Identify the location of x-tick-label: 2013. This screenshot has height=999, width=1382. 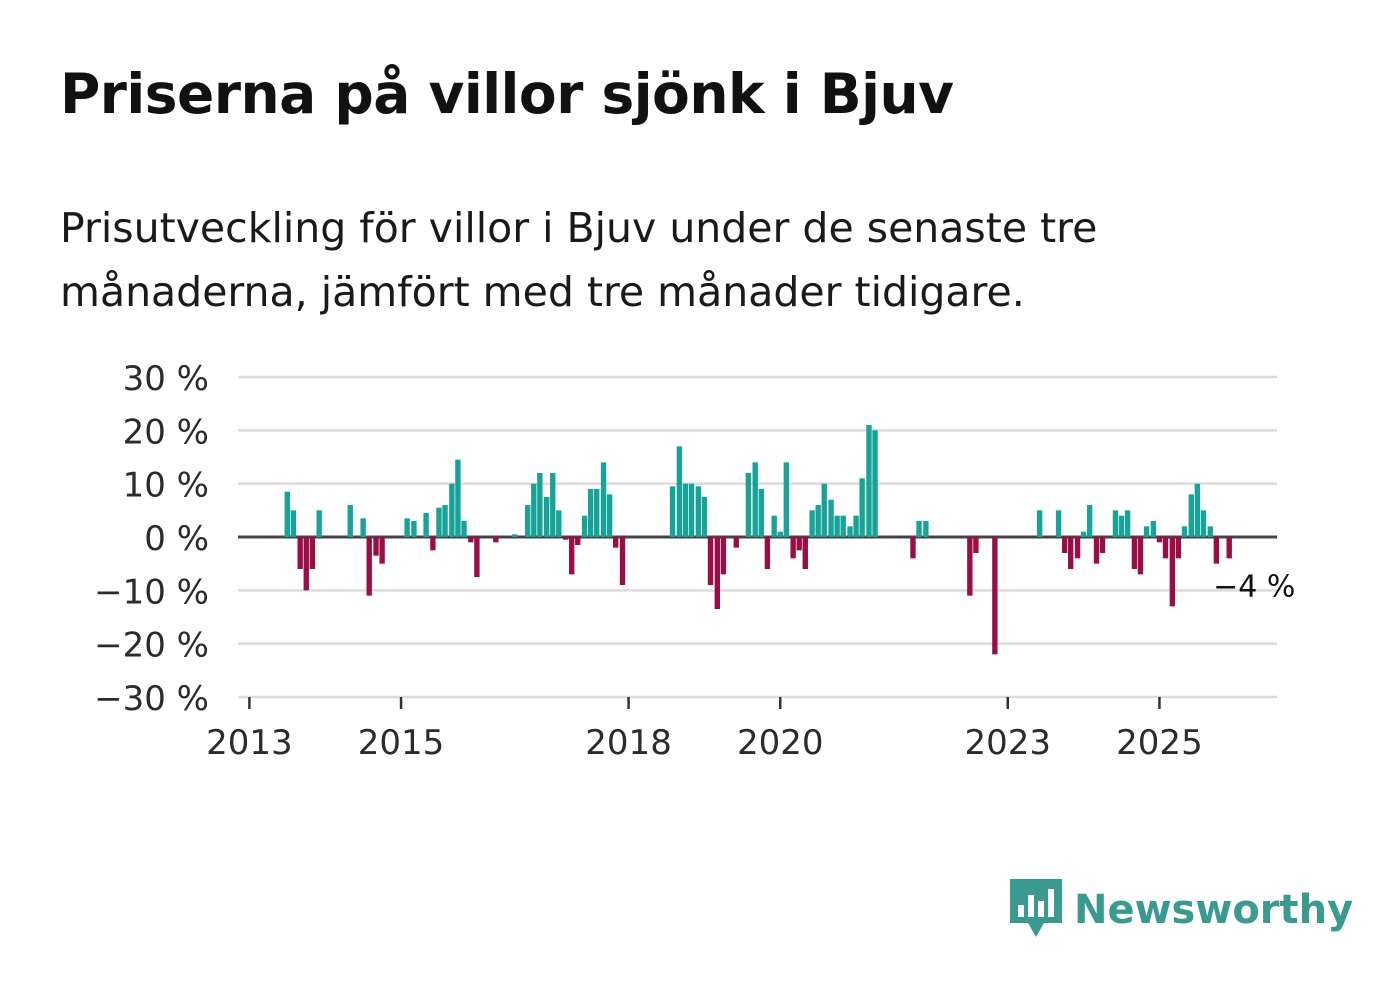
(249, 743).